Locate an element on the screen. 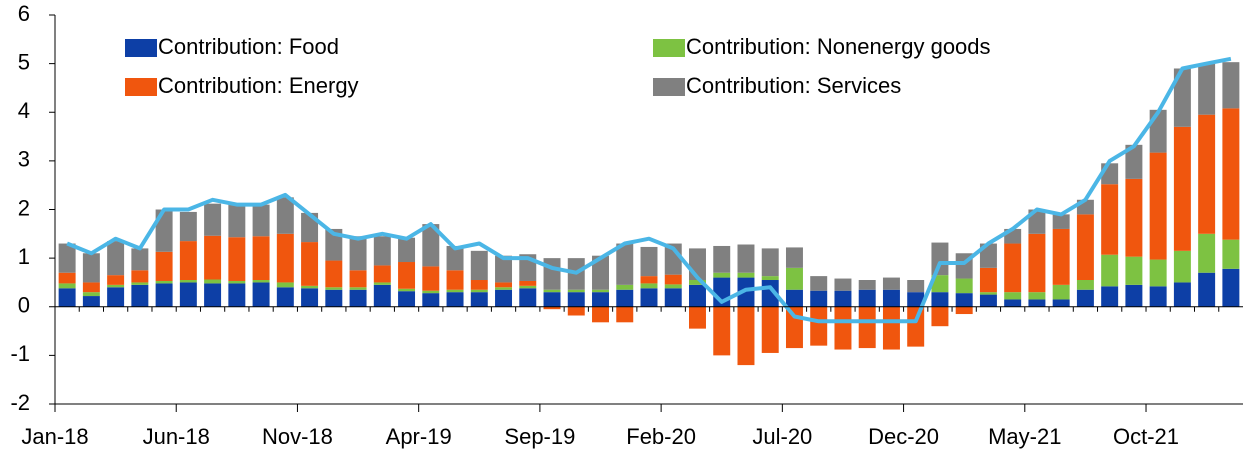 This screenshot has width=1247, height=455. x-tick-label: Apr-19 is located at coordinates (419, 436).